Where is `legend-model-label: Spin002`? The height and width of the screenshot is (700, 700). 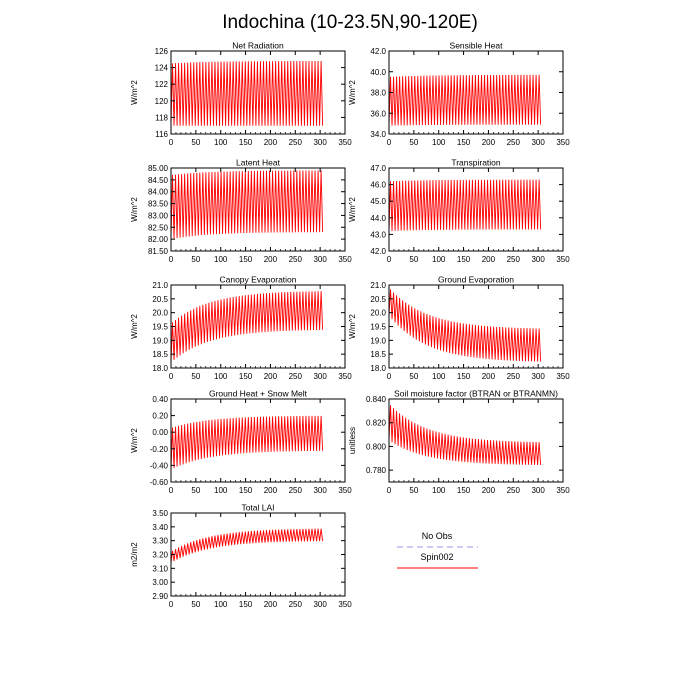
legend-model-label: Spin002 is located at coordinates (436, 557).